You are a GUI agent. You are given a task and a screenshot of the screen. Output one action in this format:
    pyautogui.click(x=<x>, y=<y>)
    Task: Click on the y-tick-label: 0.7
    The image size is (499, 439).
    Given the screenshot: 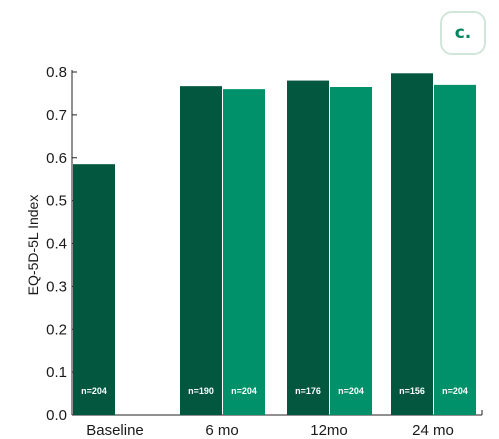 What is the action you would take?
    pyautogui.click(x=56, y=115)
    